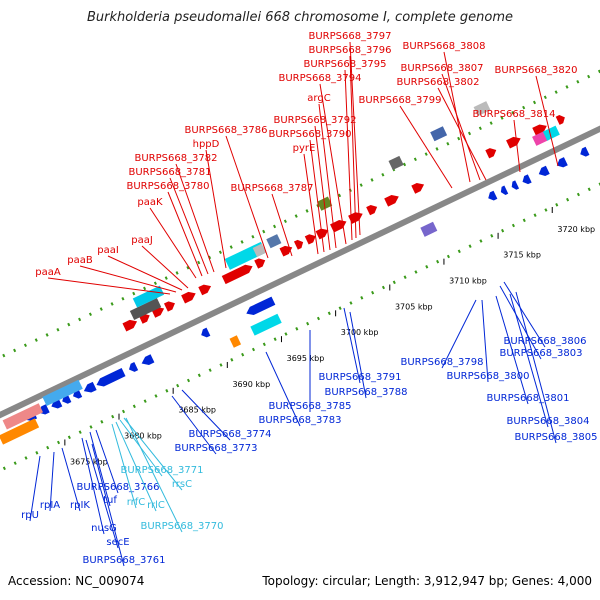 Image resolution: width=600 pixels, height=600 pixels. Describe the element at coordinates (76, 581) in the screenshot. I see `accession-text: Accession: NC_009074` at that location.